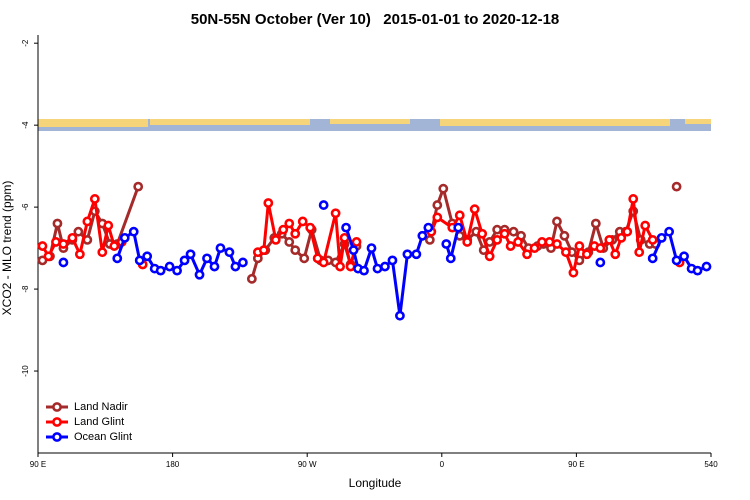  I want to click on y-tick-label: -2, so click(25, 43).